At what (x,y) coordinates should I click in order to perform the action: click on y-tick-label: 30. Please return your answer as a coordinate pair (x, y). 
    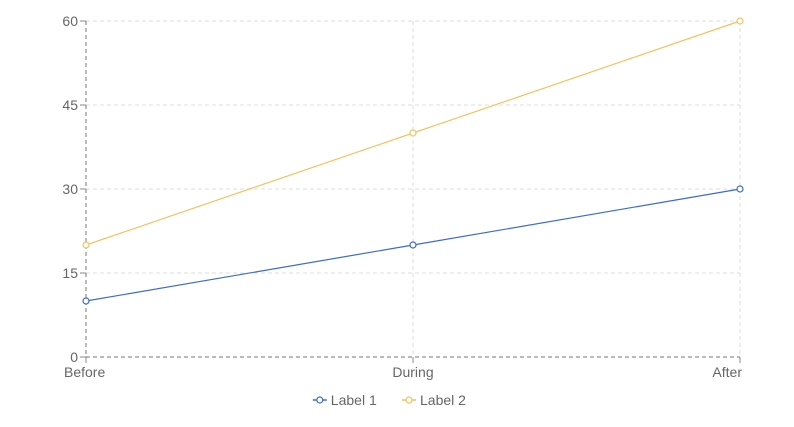
    Looking at the image, I should click on (70, 189).